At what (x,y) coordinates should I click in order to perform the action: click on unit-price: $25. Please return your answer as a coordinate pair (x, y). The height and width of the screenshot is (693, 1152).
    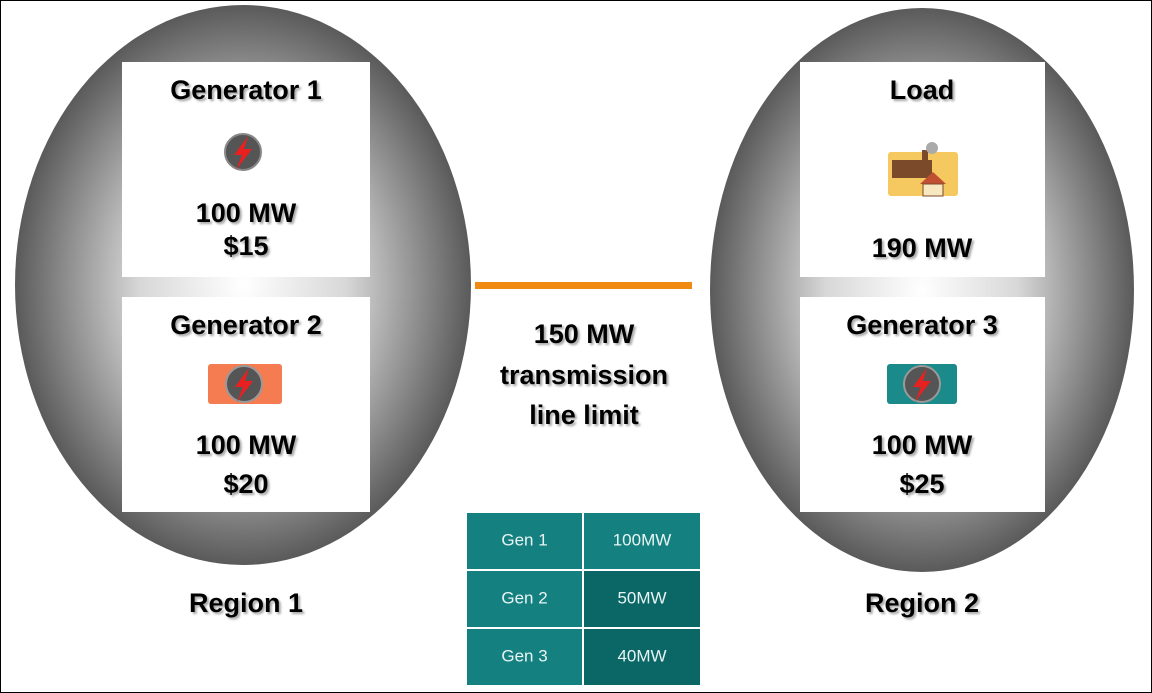
    Looking at the image, I should click on (921, 484).